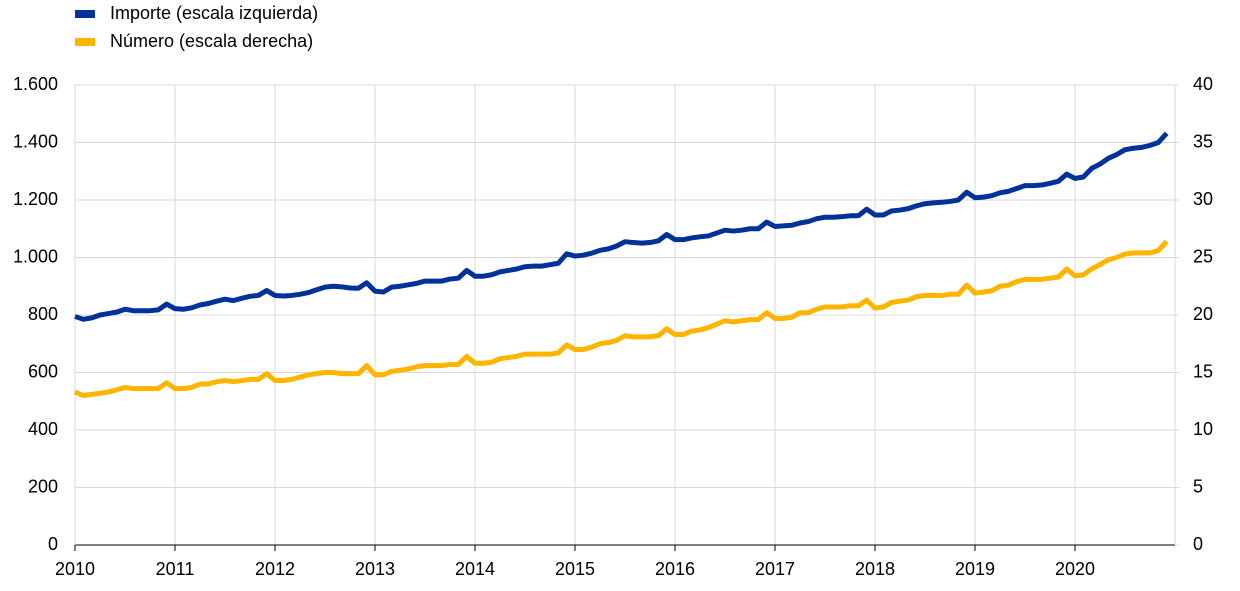  What do you see at coordinates (43, 486) in the screenshot?
I see `y-tick-label: 200` at bounding box center [43, 486].